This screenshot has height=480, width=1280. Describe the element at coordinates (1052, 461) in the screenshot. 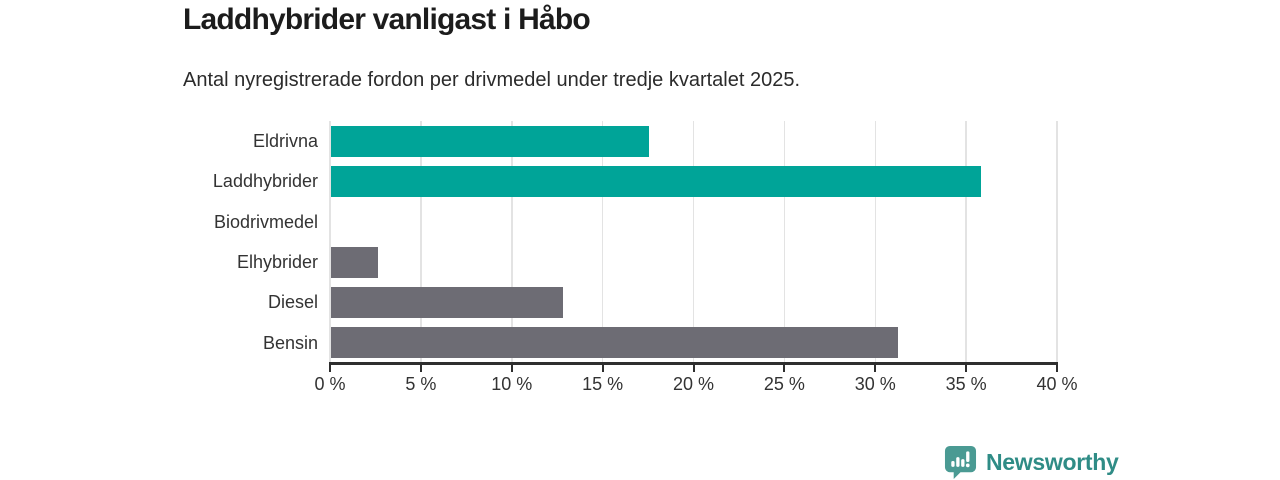

I see `newsworthy-wordmark: Newsworthy` at that location.